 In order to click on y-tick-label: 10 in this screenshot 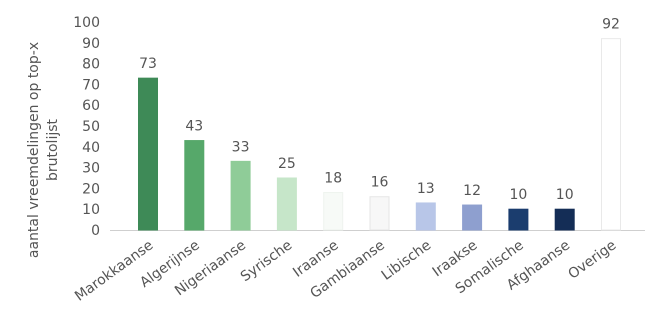, I will do `click(91, 210)`.